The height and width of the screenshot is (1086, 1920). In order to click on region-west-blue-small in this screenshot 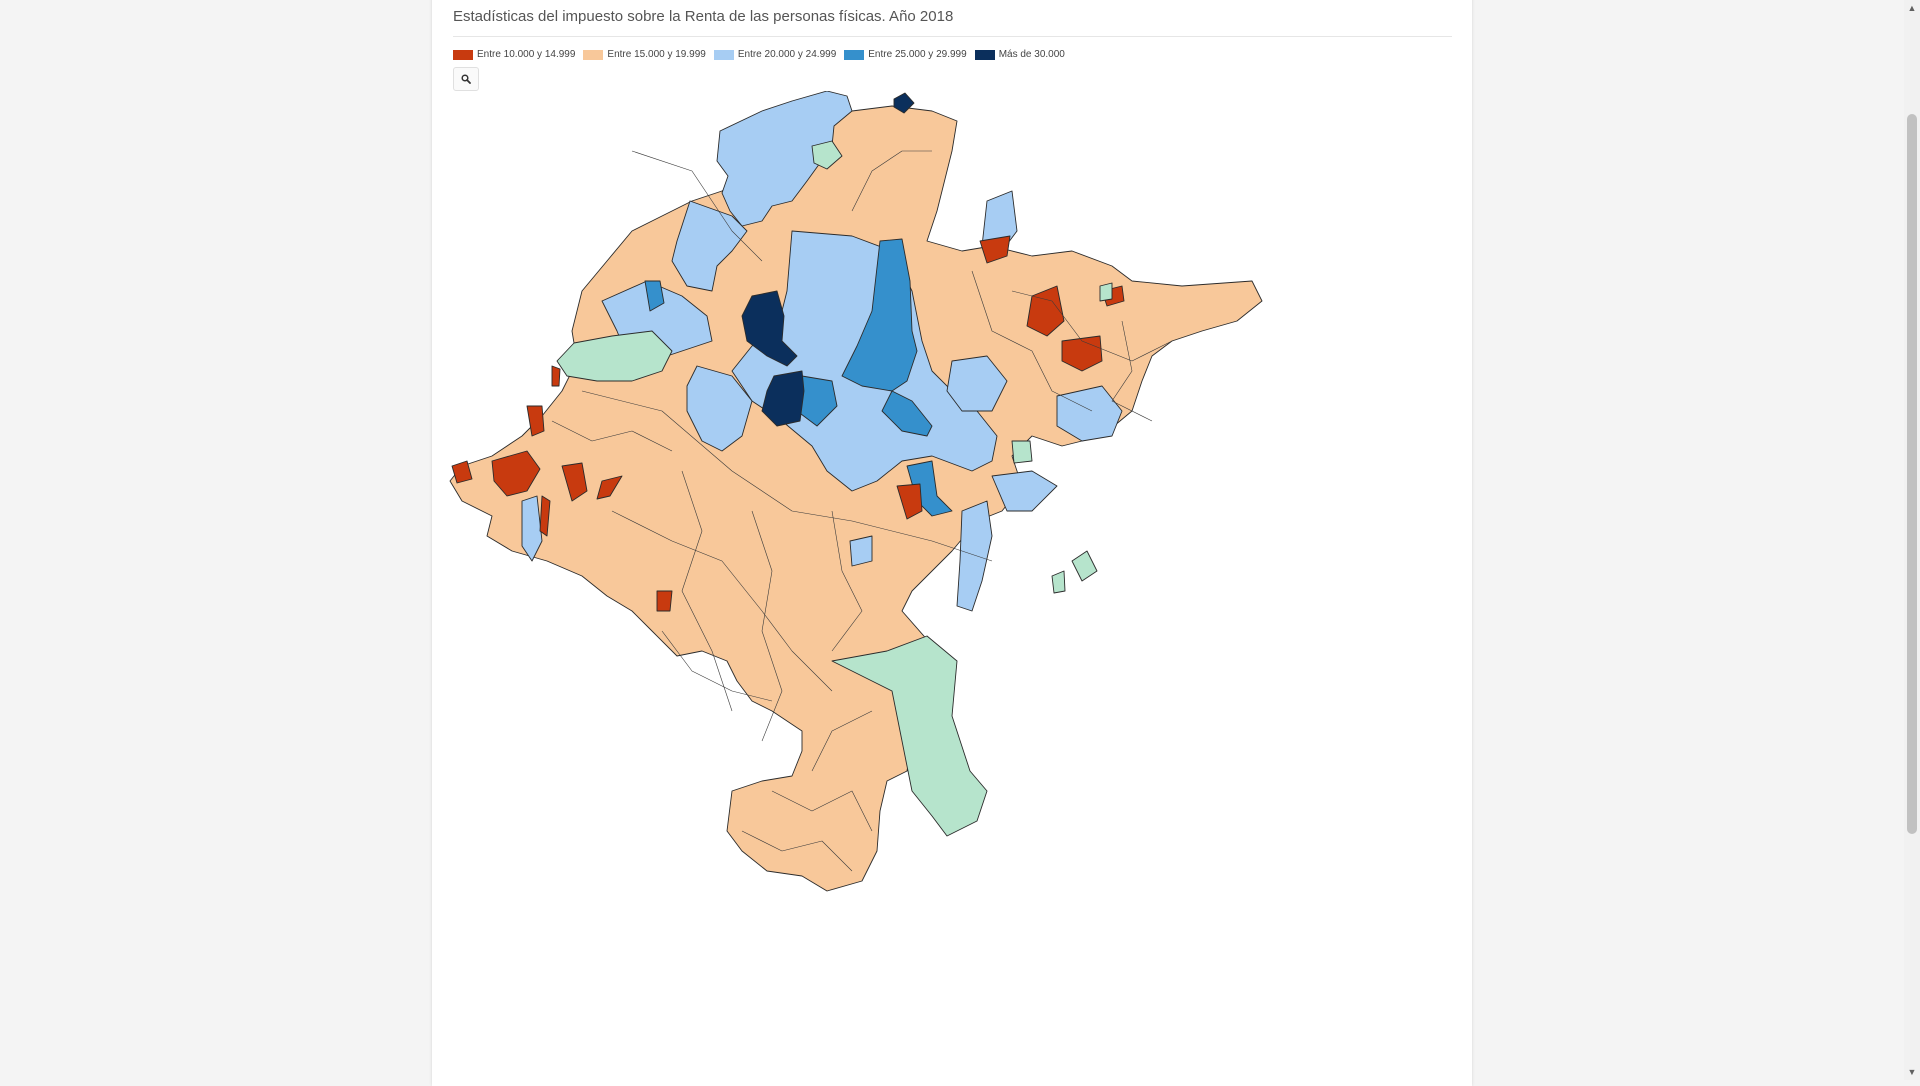, I will do `click(532, 528)`.